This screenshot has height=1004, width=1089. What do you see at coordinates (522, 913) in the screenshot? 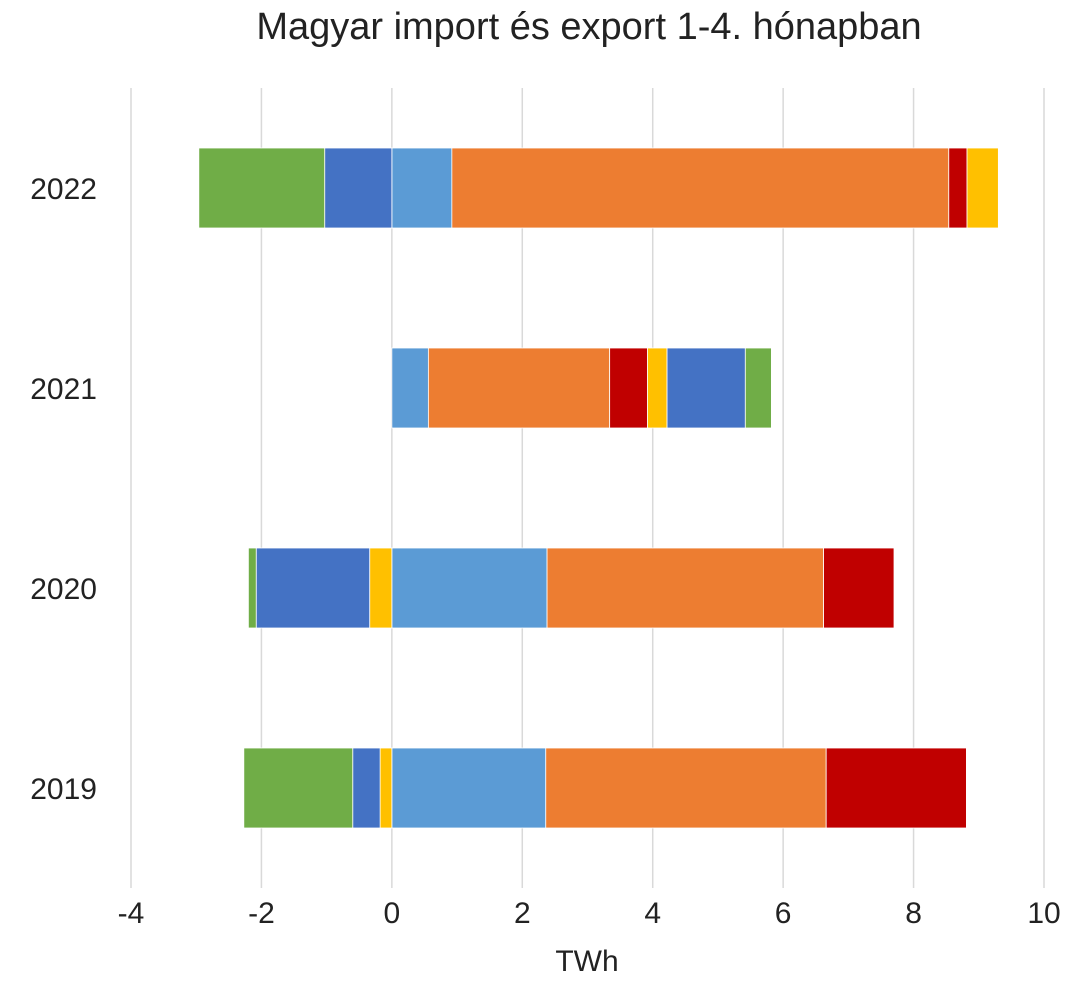
I see `x-tick-label: 2` at bounding box center [522, 913].